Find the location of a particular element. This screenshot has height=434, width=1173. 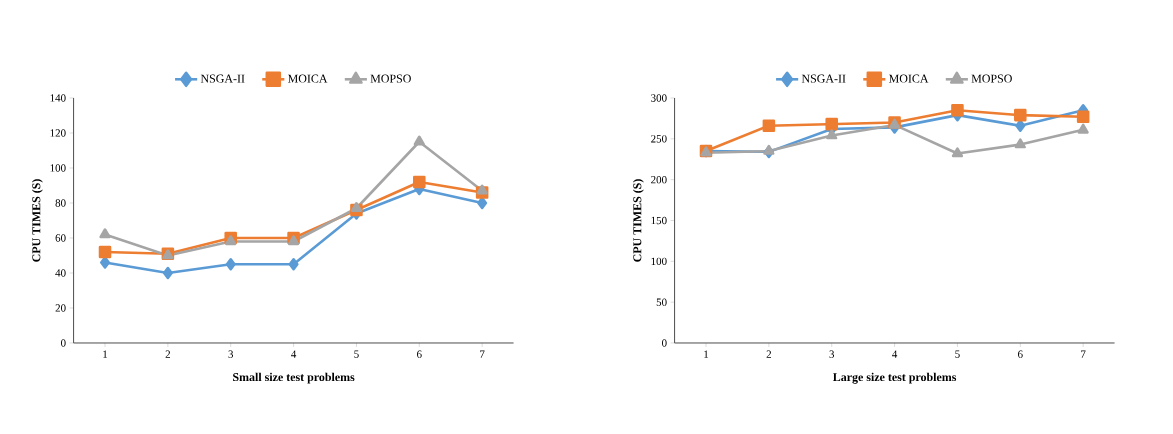

x-axis-title: Small size test problems is located at coordinates (294, 378).